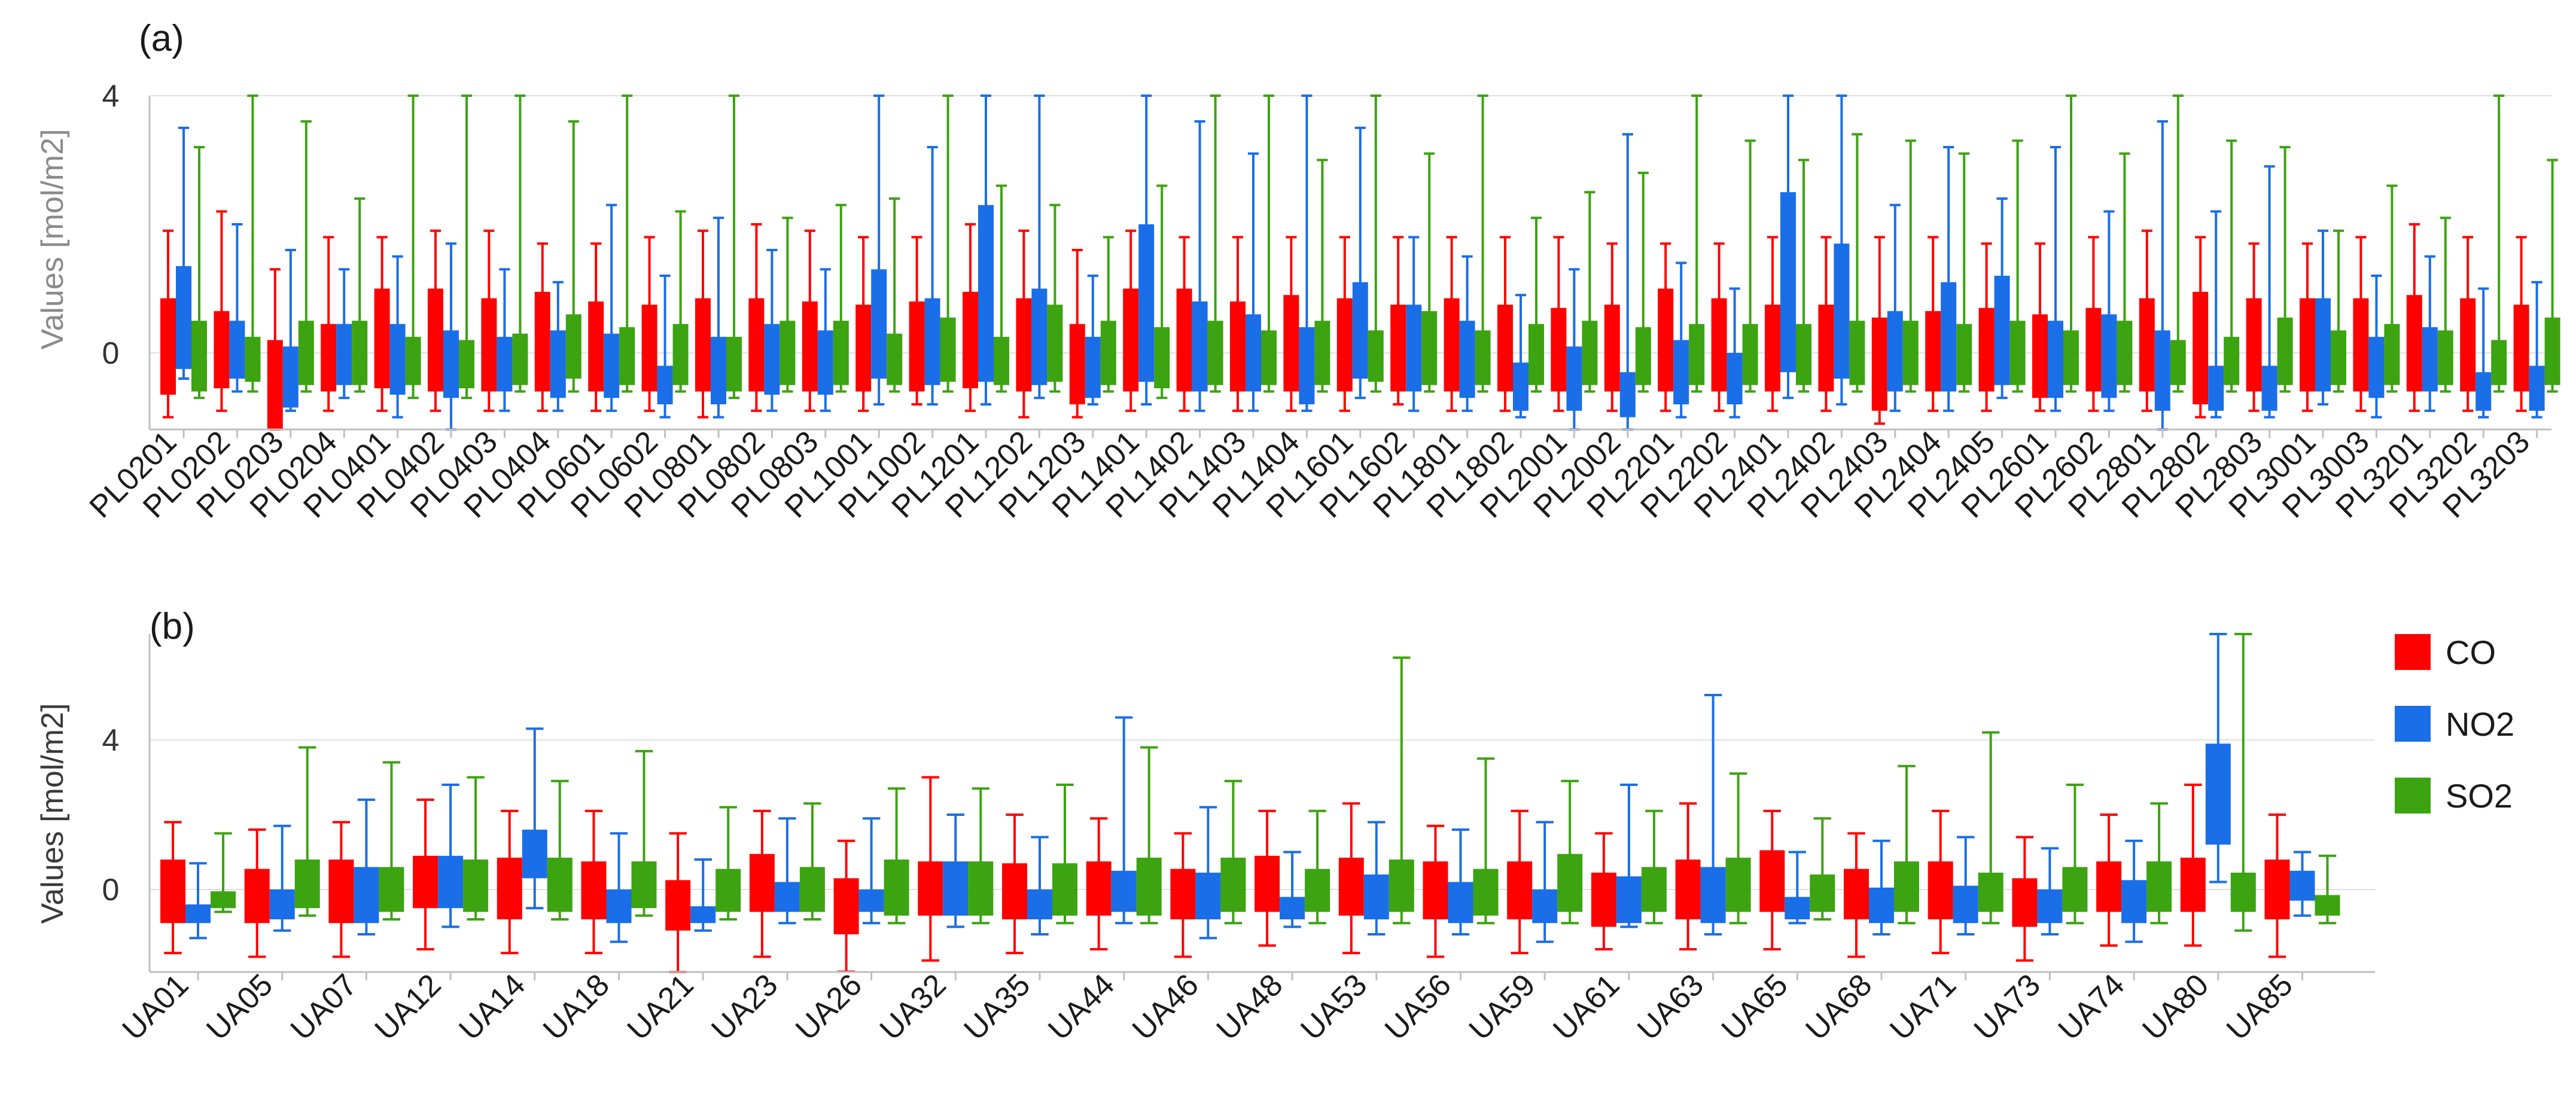  Describe the element at coordinates (1520, 318) in the screenshot. I see `group-pl1802` at that location.